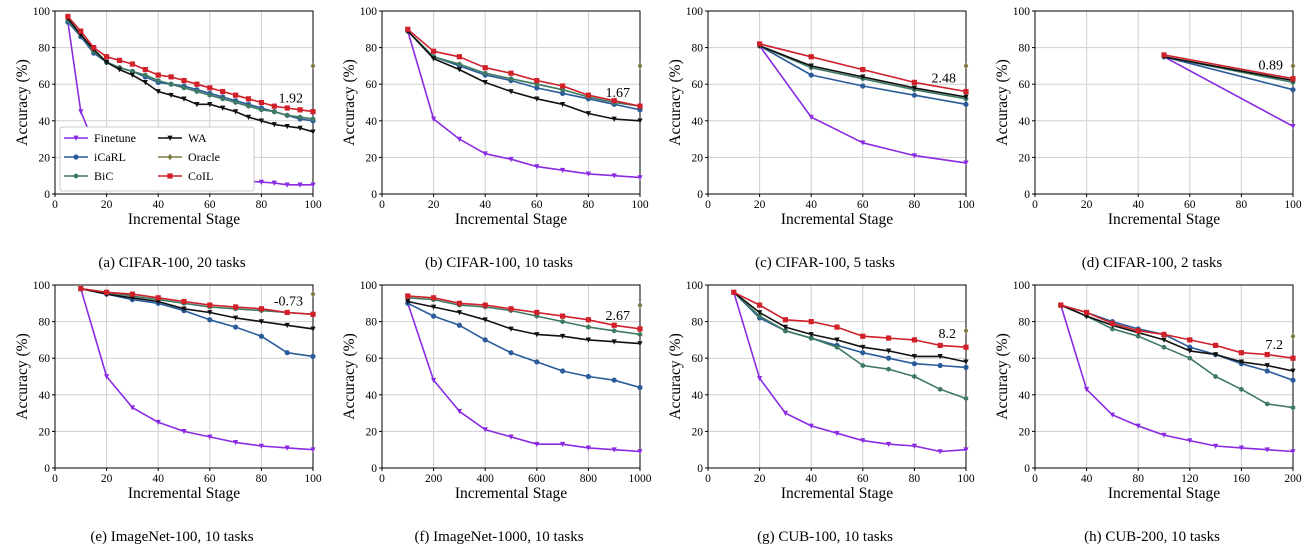 The image size is (1312, 550). What do you see at coordinates (374, 469) in the screenshot?
I see `y-tick-label: 0` at bounding box center [374, 469].